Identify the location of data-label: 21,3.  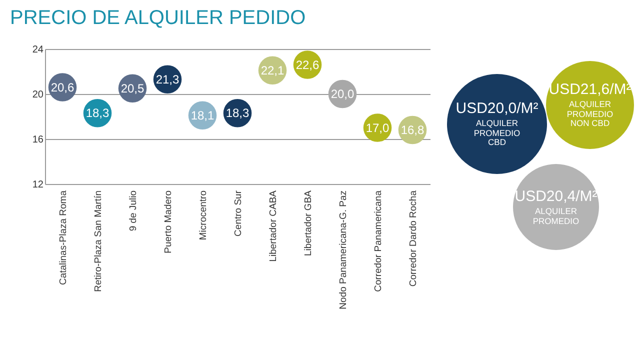
(168, 79).